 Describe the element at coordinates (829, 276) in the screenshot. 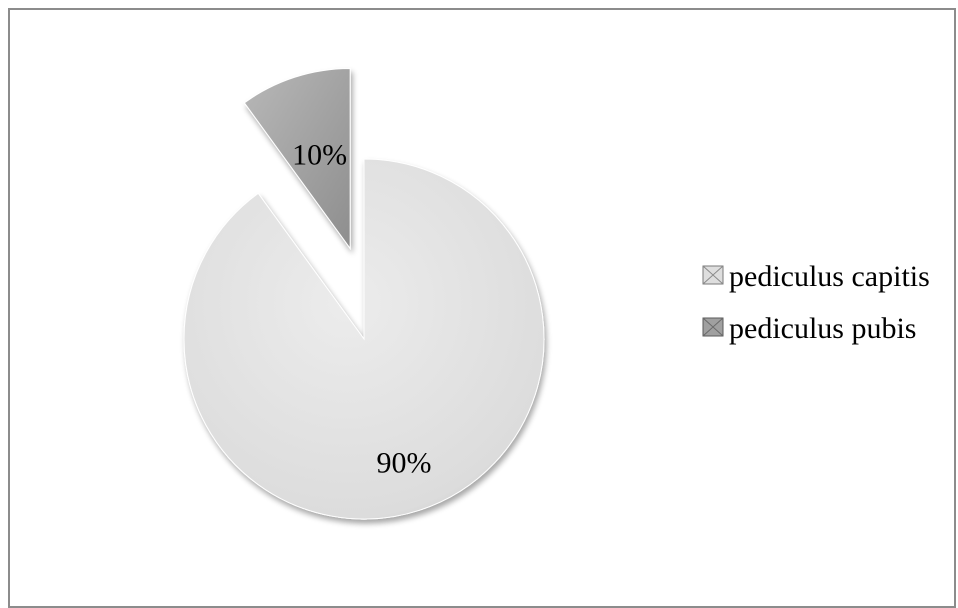

I see `legend-label-capitis: pediculus capitis` at that location.